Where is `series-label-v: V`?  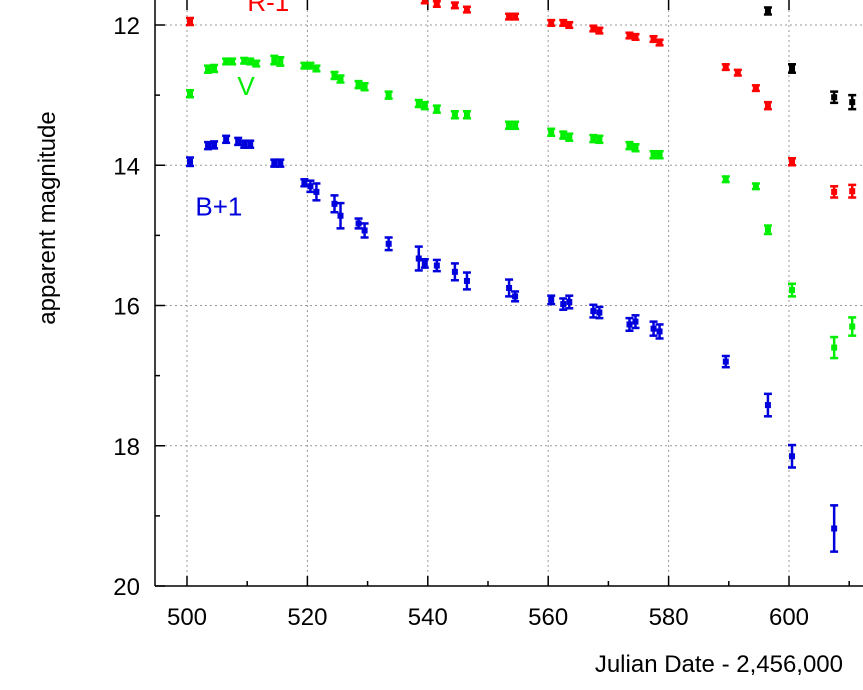
series-label-v: V is located at coordinates (246, 86).